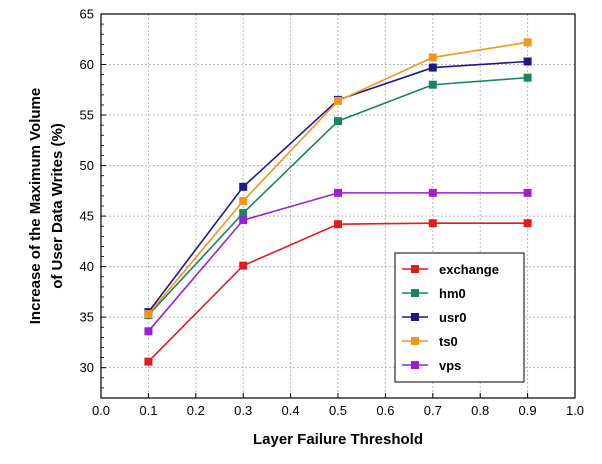  Describe the element at coordinates (57, 206) in the screenshot. I see `y-axis-title-line2: of User Data Writes (%)` at that location.